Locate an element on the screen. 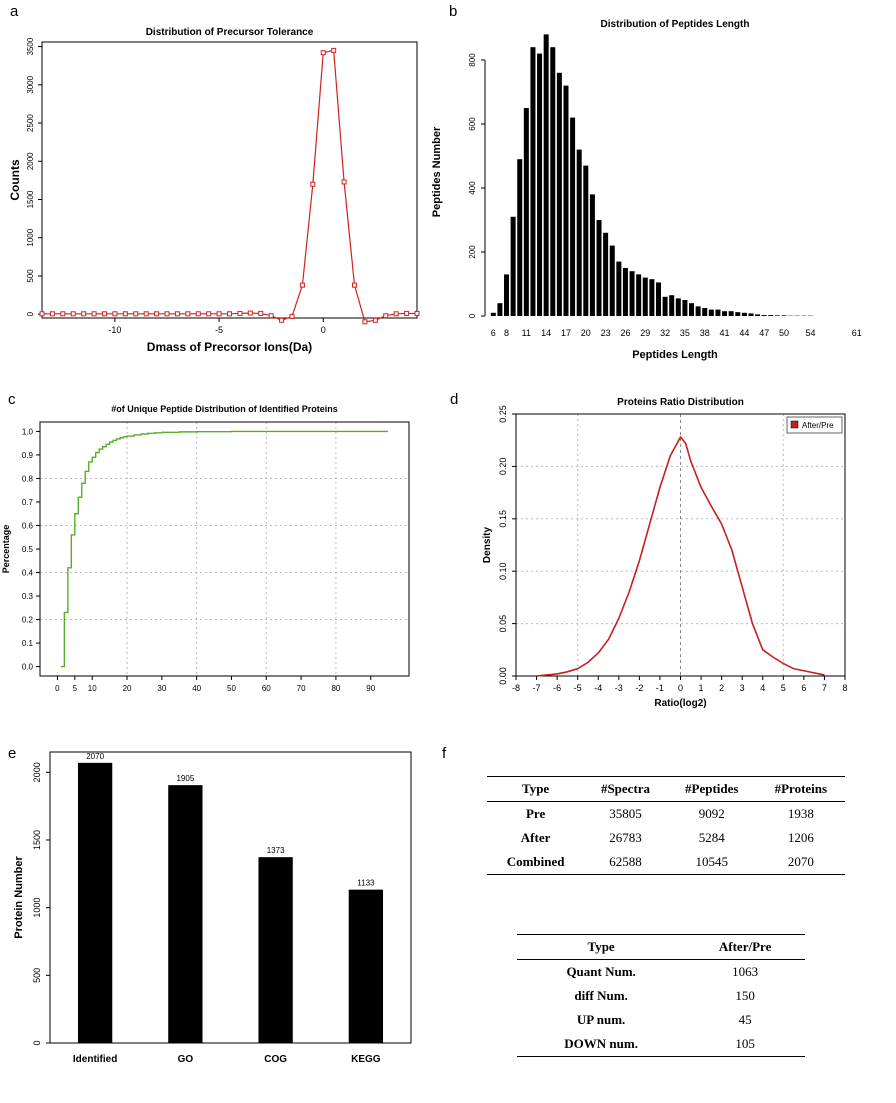 The height and width of the screenshot is (1103, 896). y-tick-label: 0.8 is located at coordinates (28, 478).